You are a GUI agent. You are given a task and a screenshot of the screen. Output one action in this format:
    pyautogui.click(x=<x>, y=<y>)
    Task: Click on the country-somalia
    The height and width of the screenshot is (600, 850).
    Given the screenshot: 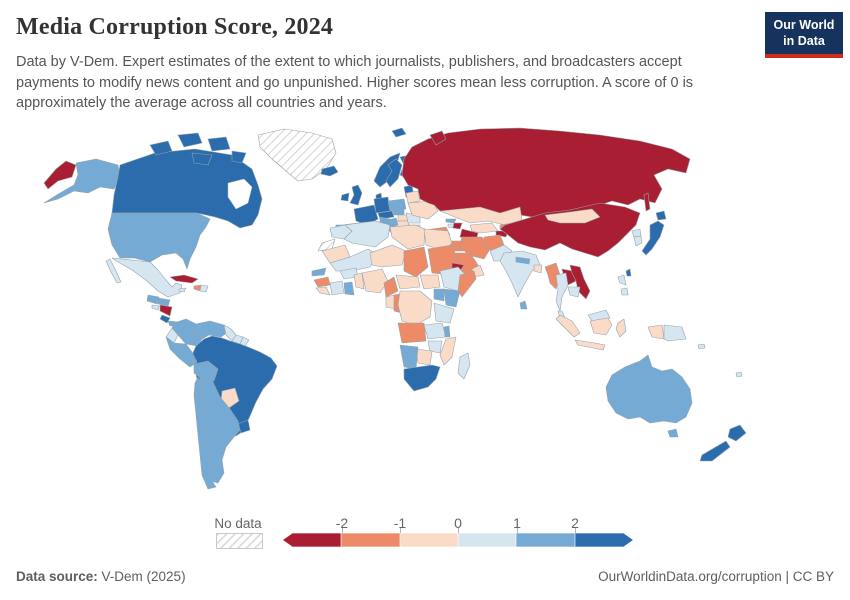 What is the action you would take?
    pyautogui.click(x=467, y=284)
    